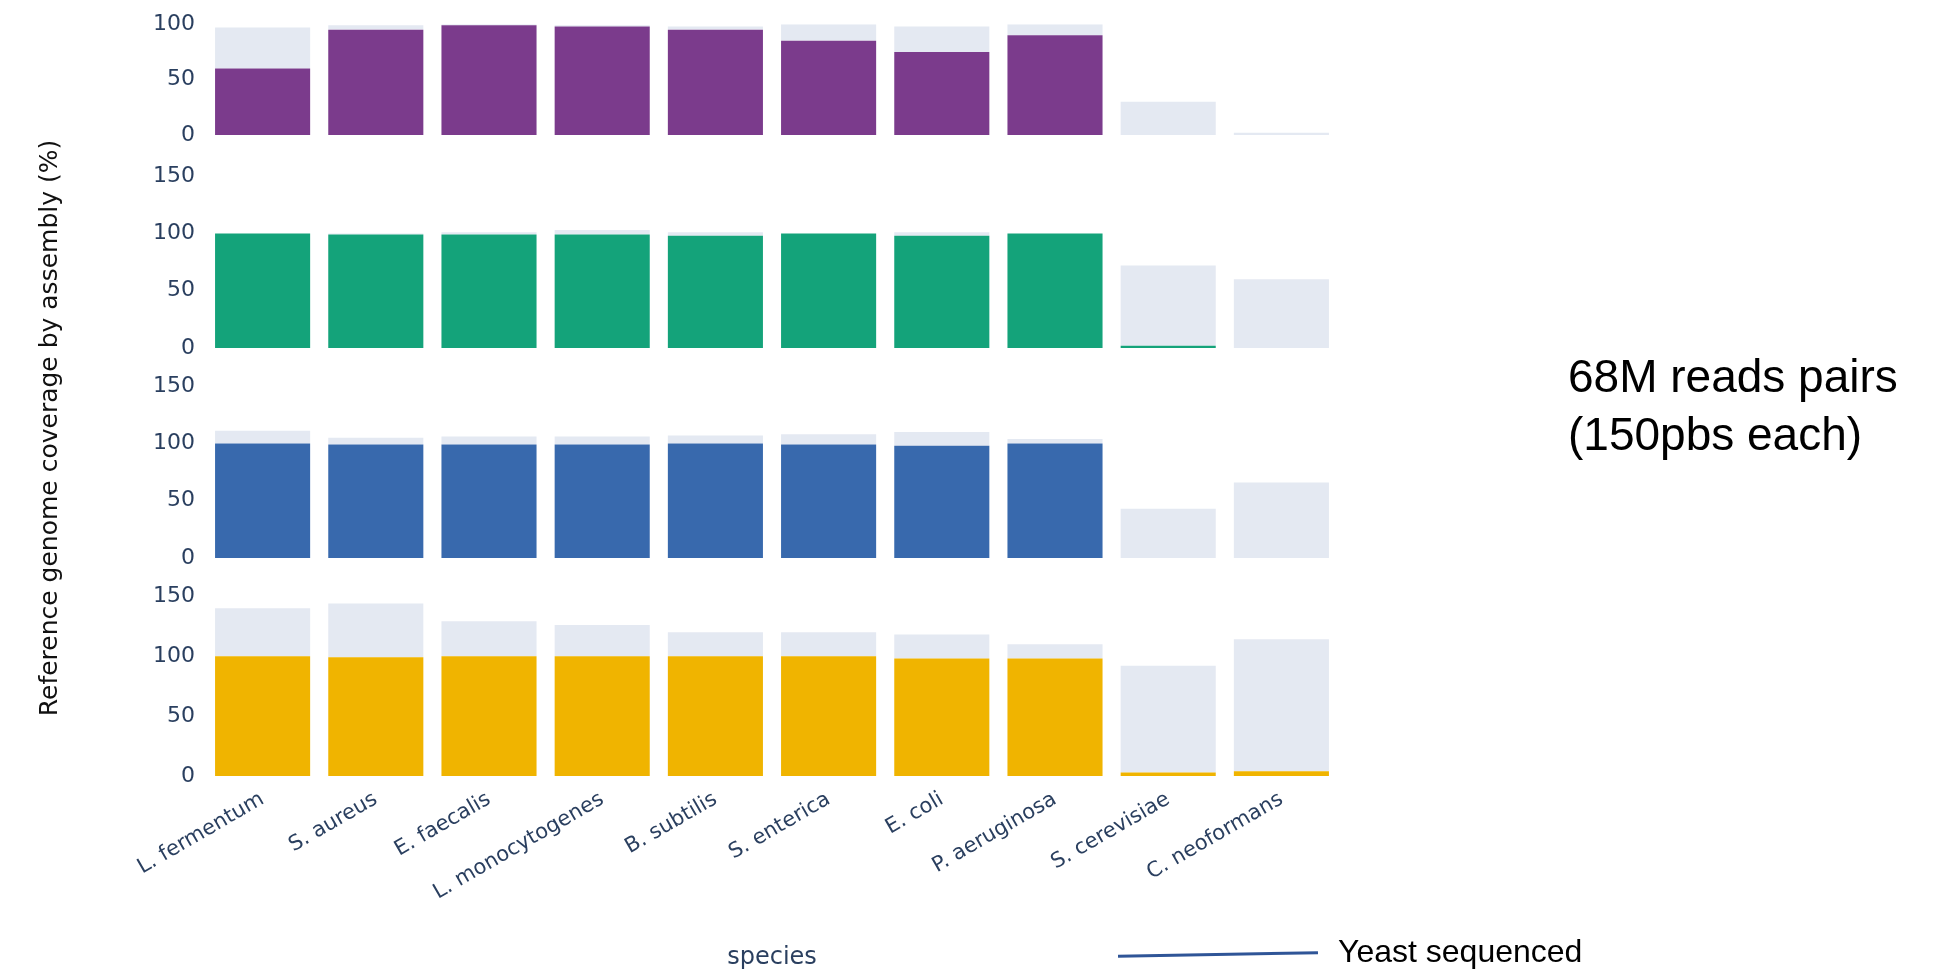 The height and width of the screenshot is (979, 1941). Describe the element at coordinates (772, 955) in the screenshot. I see `x-axis-title: species` at that location.